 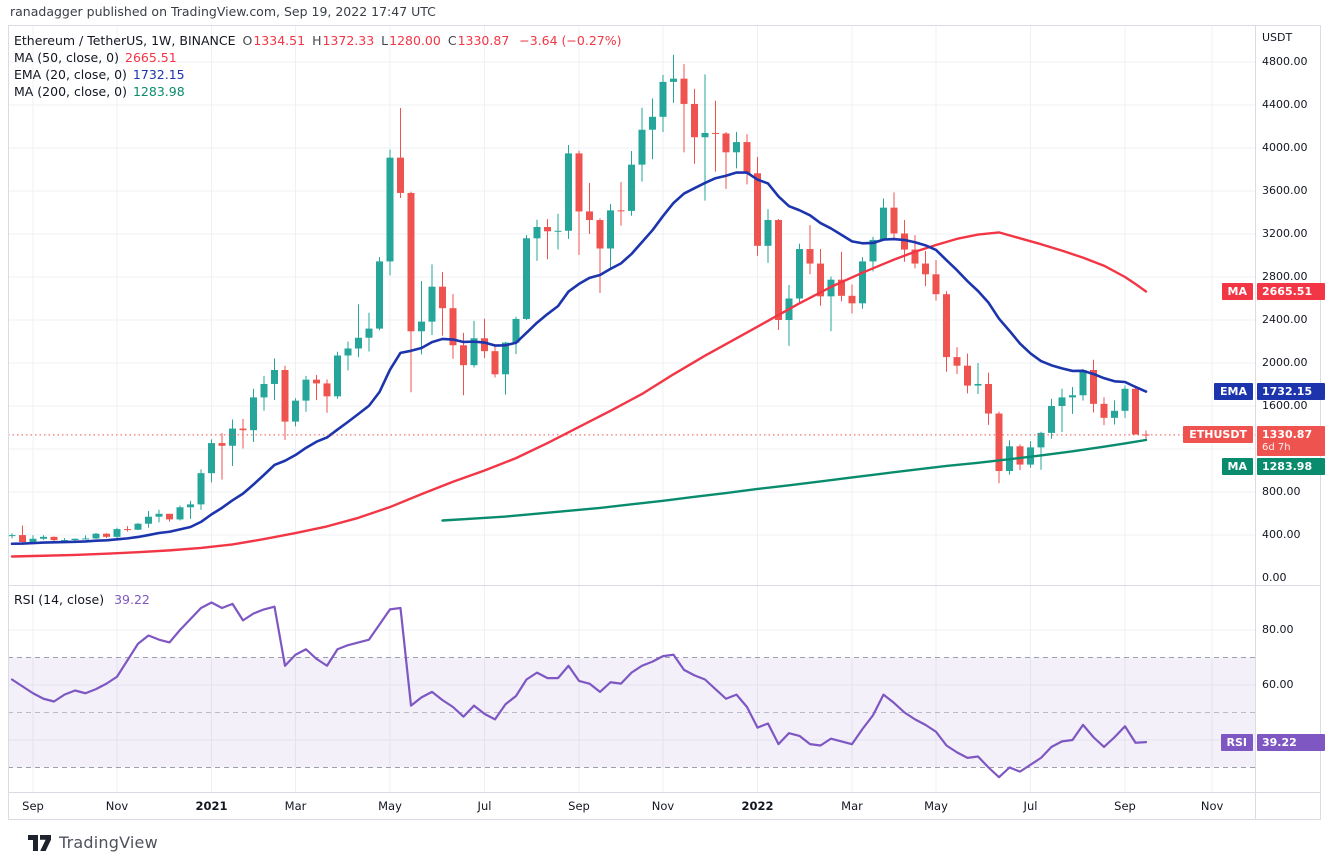 What do you see at coordinates (1281, 491) in the screenshot?
I see `price-axis-tick: 800.00` at bounding box center [1281, 491].